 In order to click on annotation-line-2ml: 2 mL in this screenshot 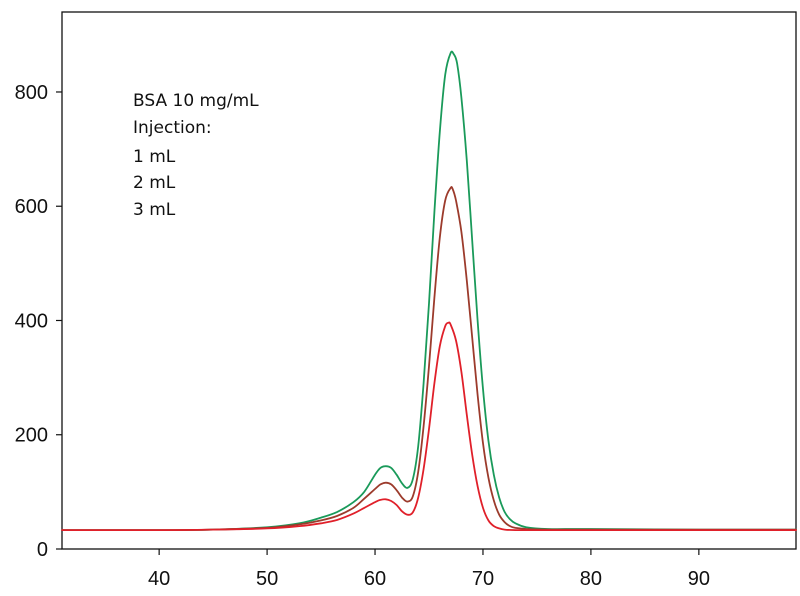, I will do `click(154, 183)`.